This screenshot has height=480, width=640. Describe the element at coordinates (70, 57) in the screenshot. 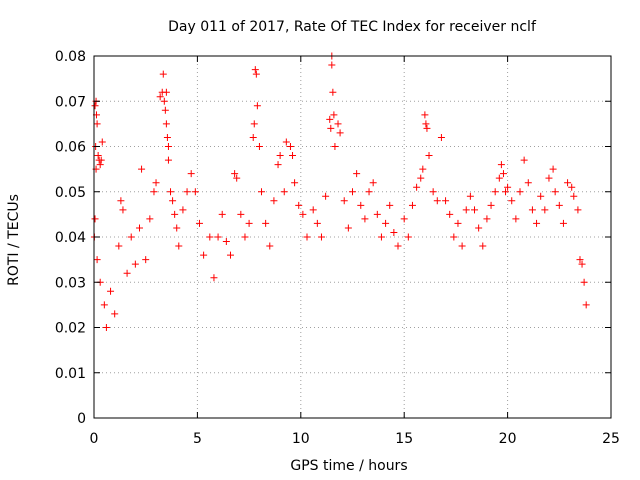

I see `y-tick-label: 0.08` at that location.